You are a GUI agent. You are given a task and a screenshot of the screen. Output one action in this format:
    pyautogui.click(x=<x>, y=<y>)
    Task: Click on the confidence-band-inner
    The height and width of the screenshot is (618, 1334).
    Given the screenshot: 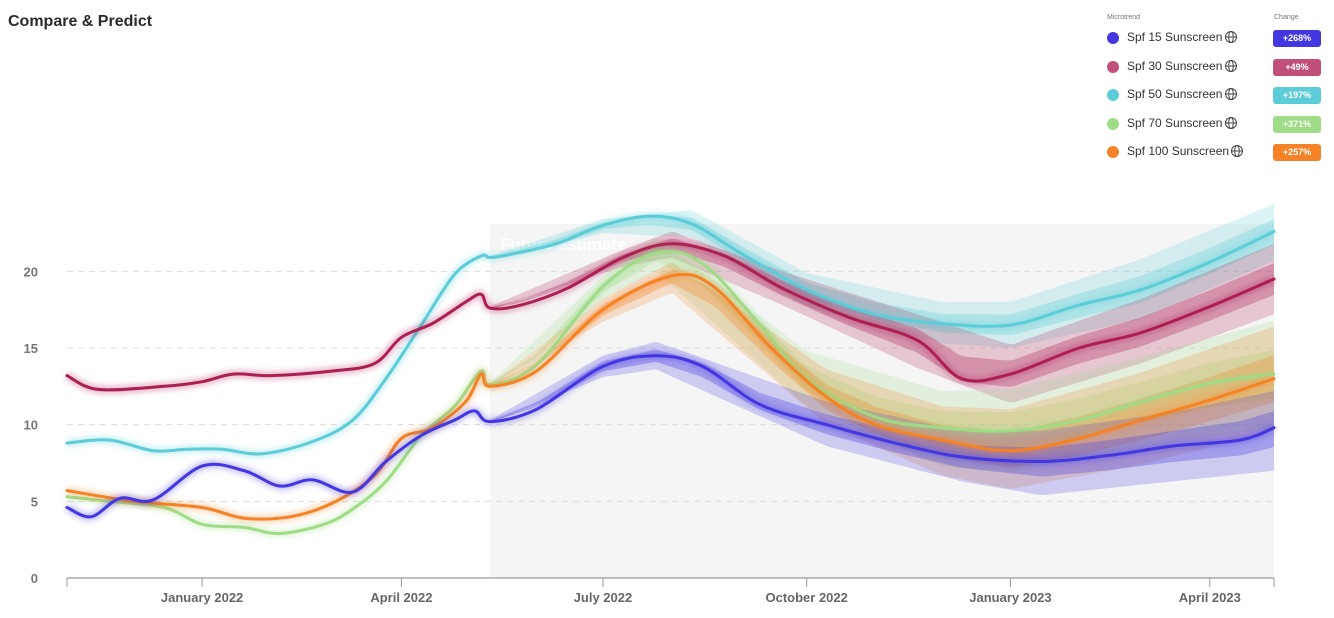 What is the action you would take?
    pyautogui.click(x=882, y=413)
    